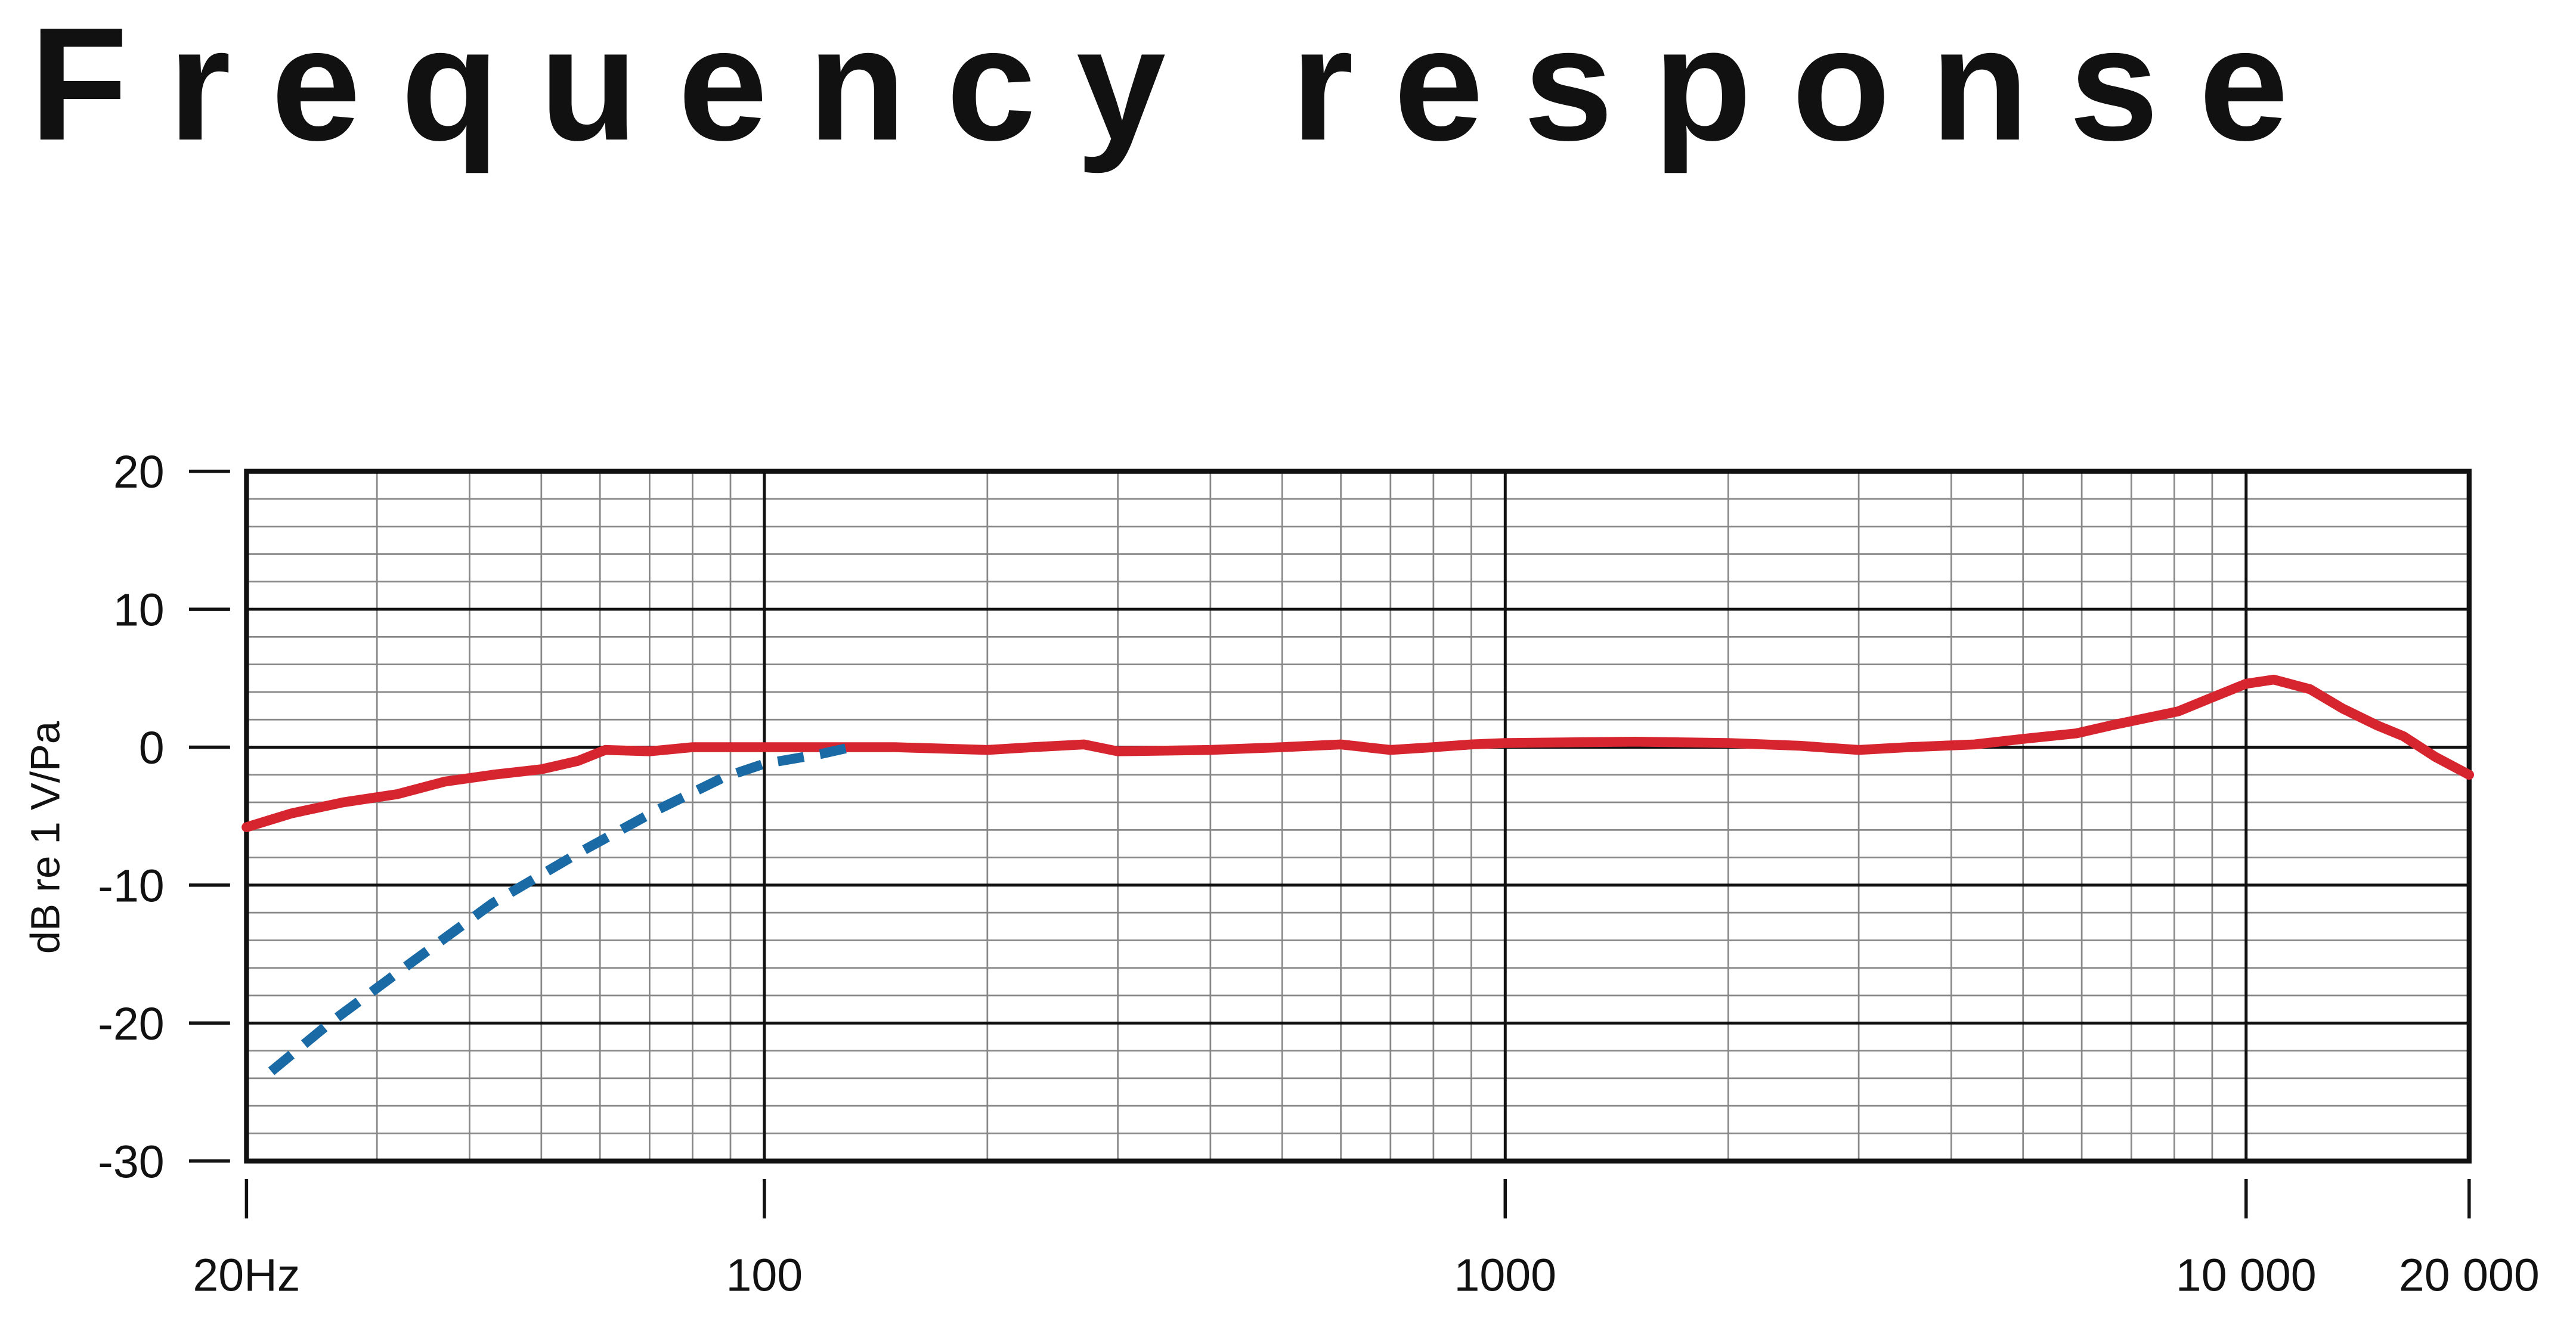 The image size is (2576, 1340). I want to click on y-tick-label: 20, so click(139, 472).